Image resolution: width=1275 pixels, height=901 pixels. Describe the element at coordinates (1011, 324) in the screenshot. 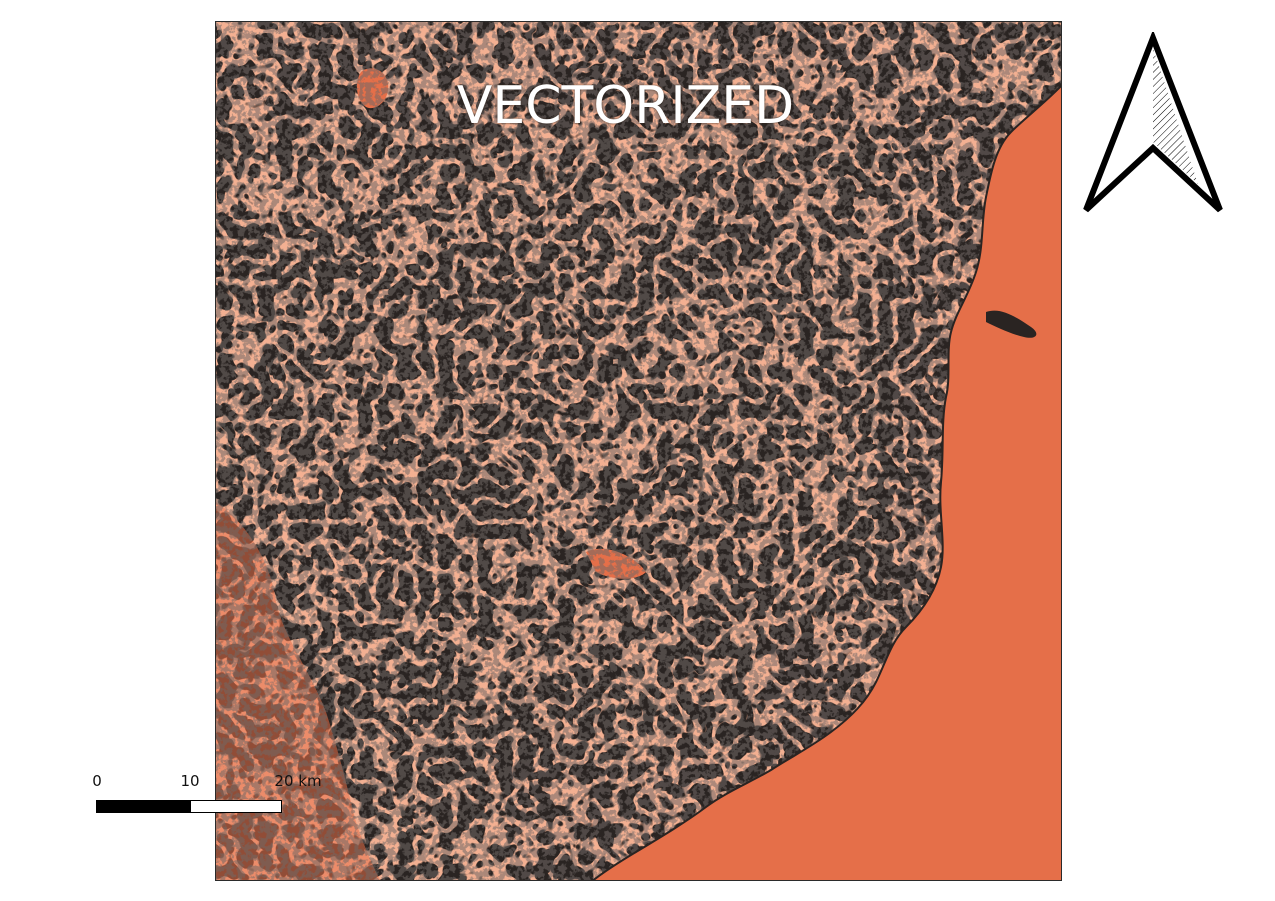

I see `headland` at that location.